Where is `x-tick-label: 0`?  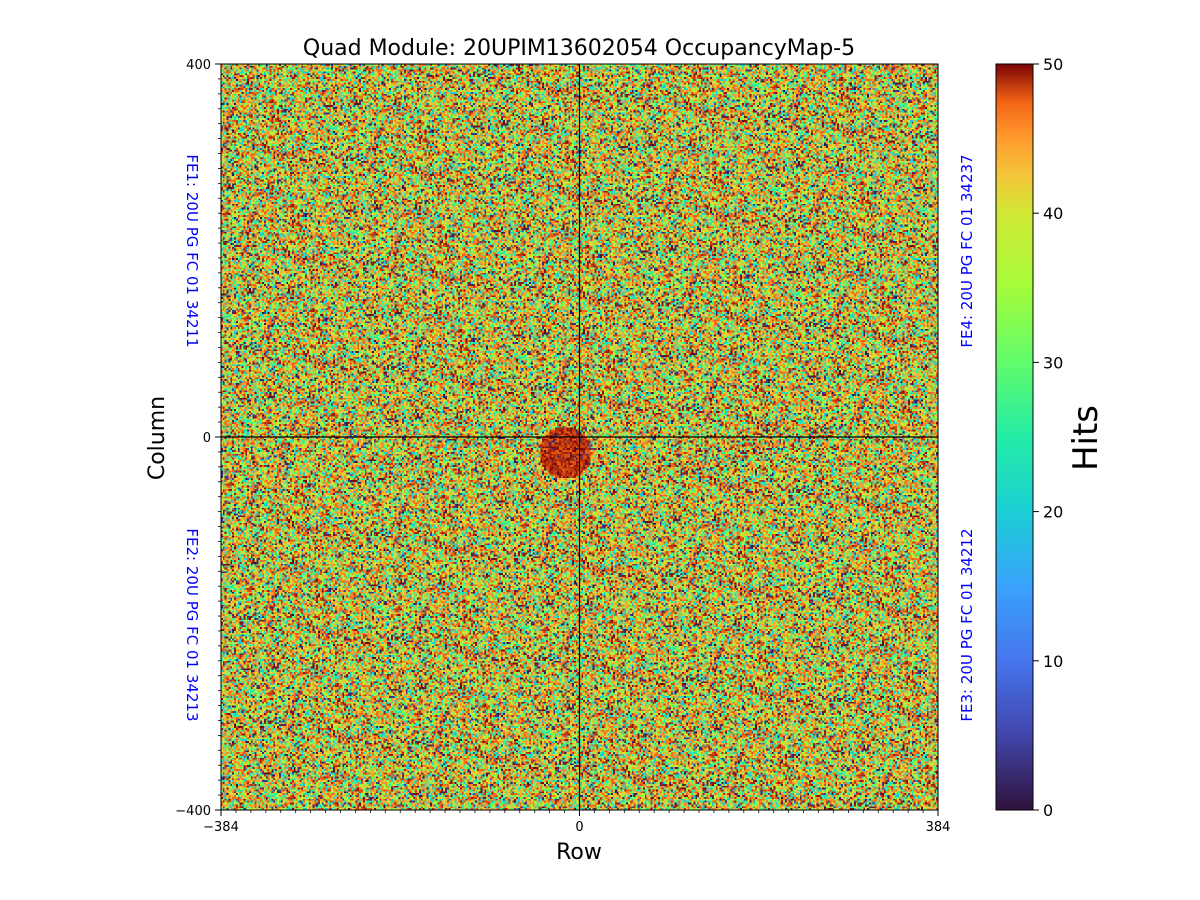 x-tick-label: 0 is located at coordinates (579, 827).